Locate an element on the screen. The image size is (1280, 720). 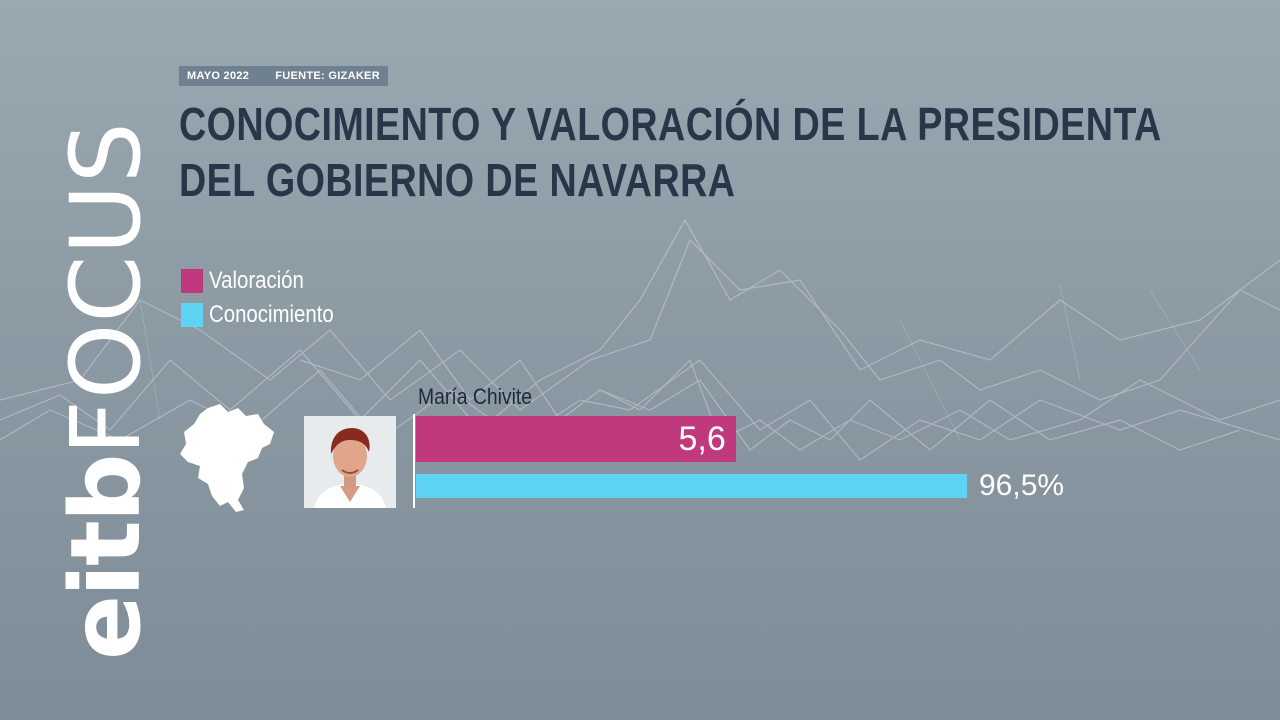
legend-swatch-valoracion is located at coordinates (192, 281).